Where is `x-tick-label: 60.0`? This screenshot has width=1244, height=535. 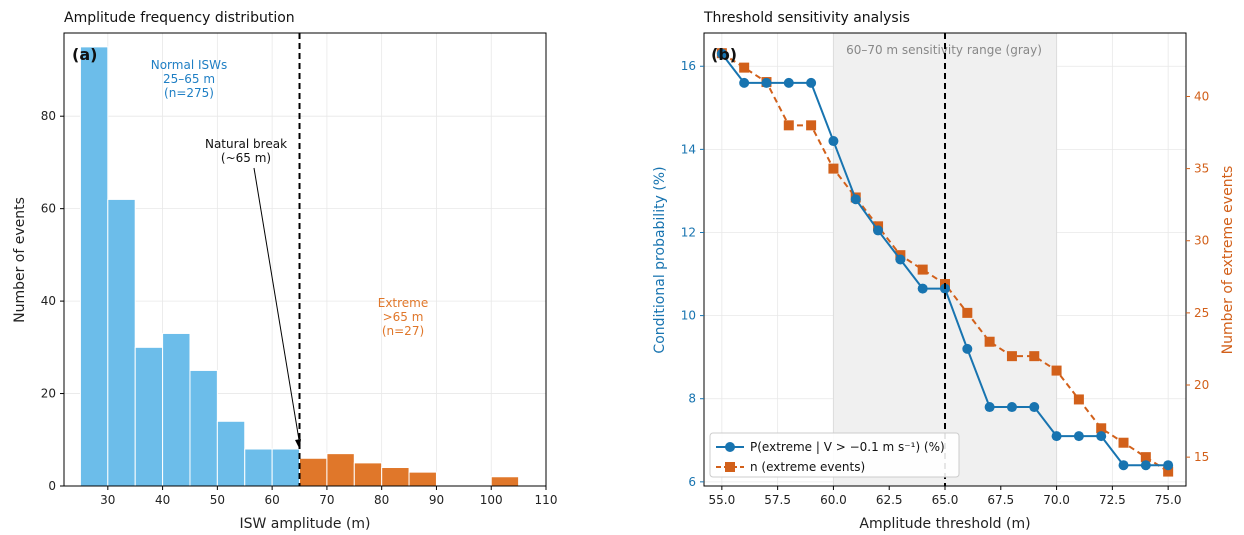 x-tick-label: 60.0 is located at coordinates (833, 500).